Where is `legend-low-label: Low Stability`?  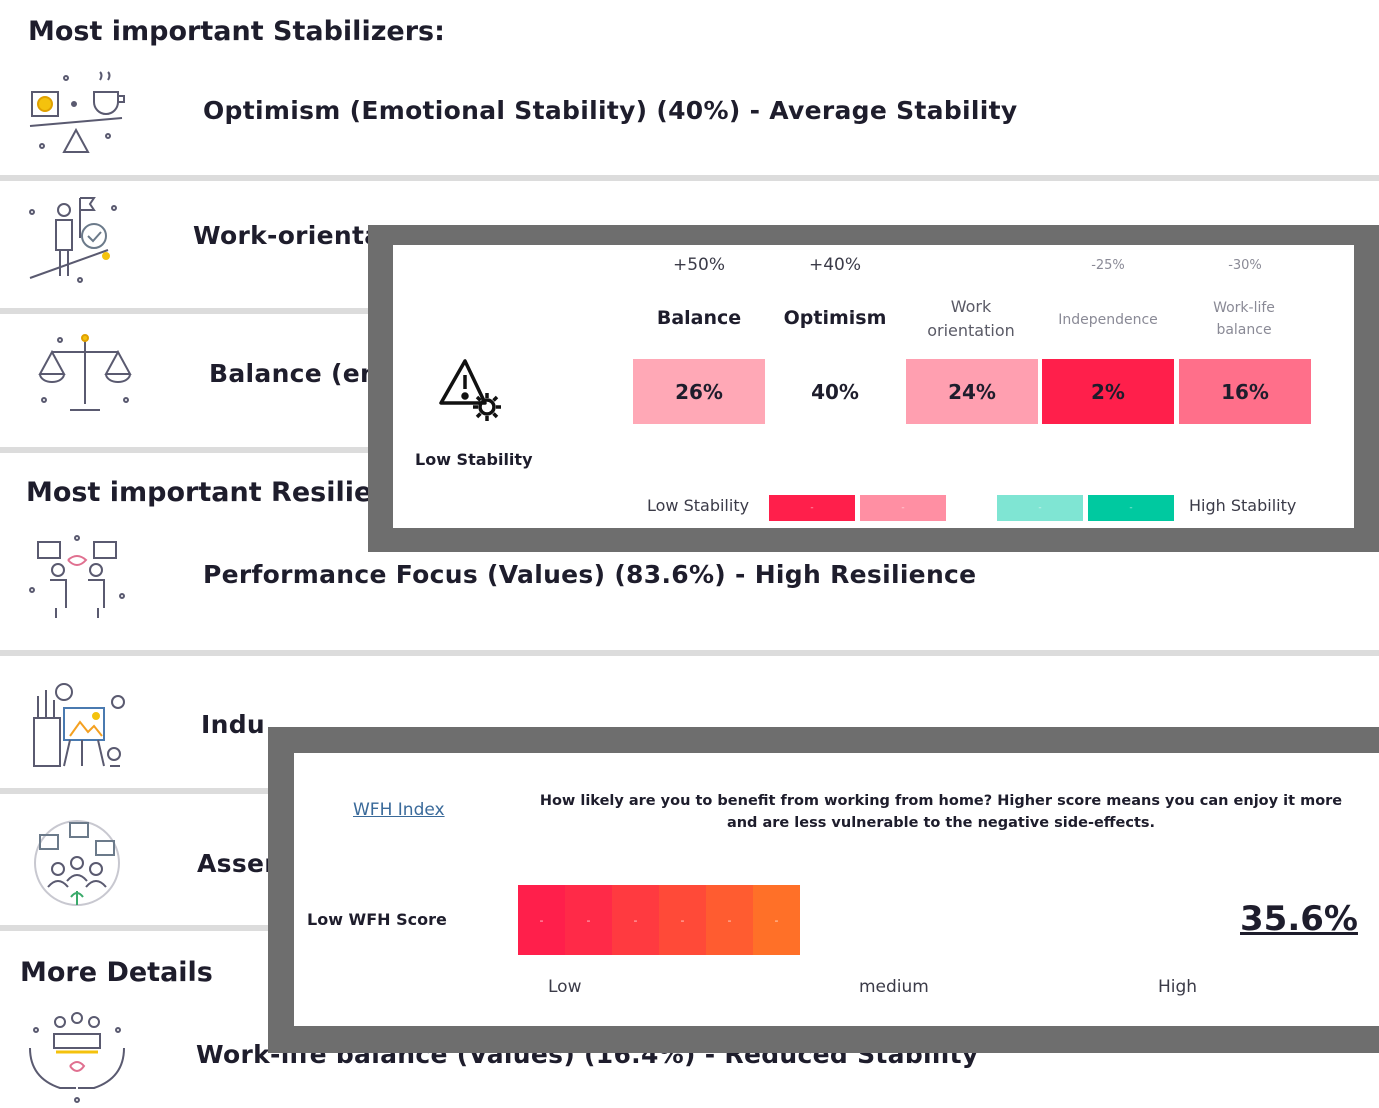
legend-low-label: Low Stability is located at coordinates (698, 505).